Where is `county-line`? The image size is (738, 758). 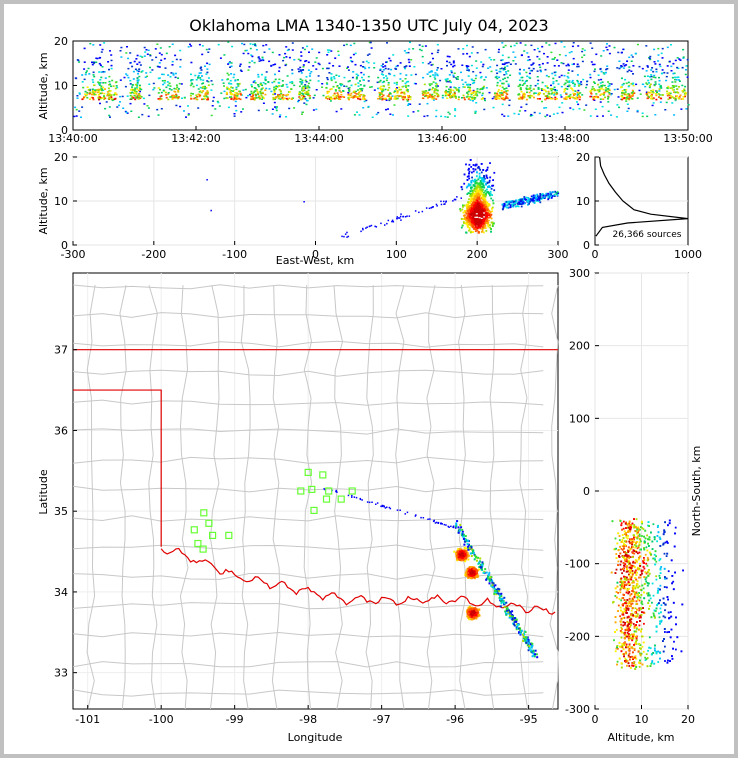 county-line is located at coordinates (369, 497).